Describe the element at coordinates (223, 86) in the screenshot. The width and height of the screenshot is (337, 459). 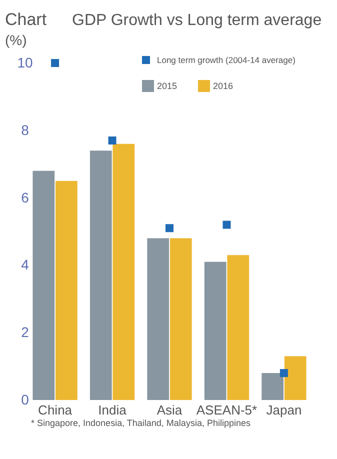
I see `legend-label: 2016` at that location.